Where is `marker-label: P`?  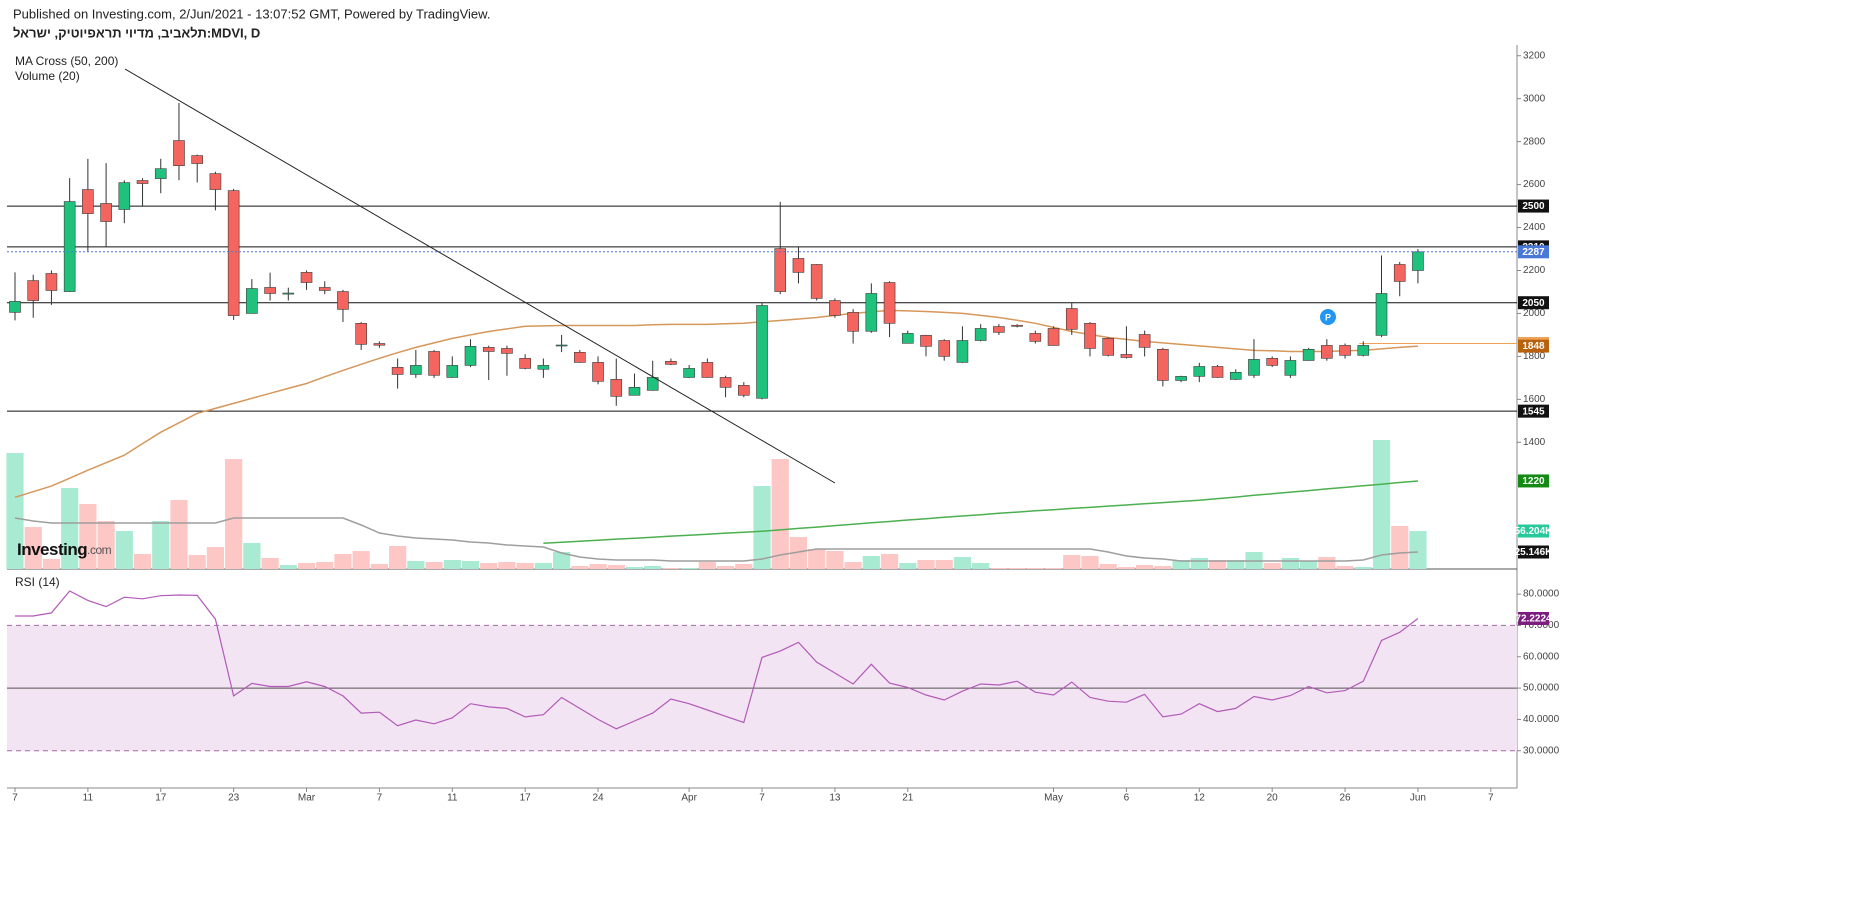
marker-label: P is located at coordinates (1328, 317).